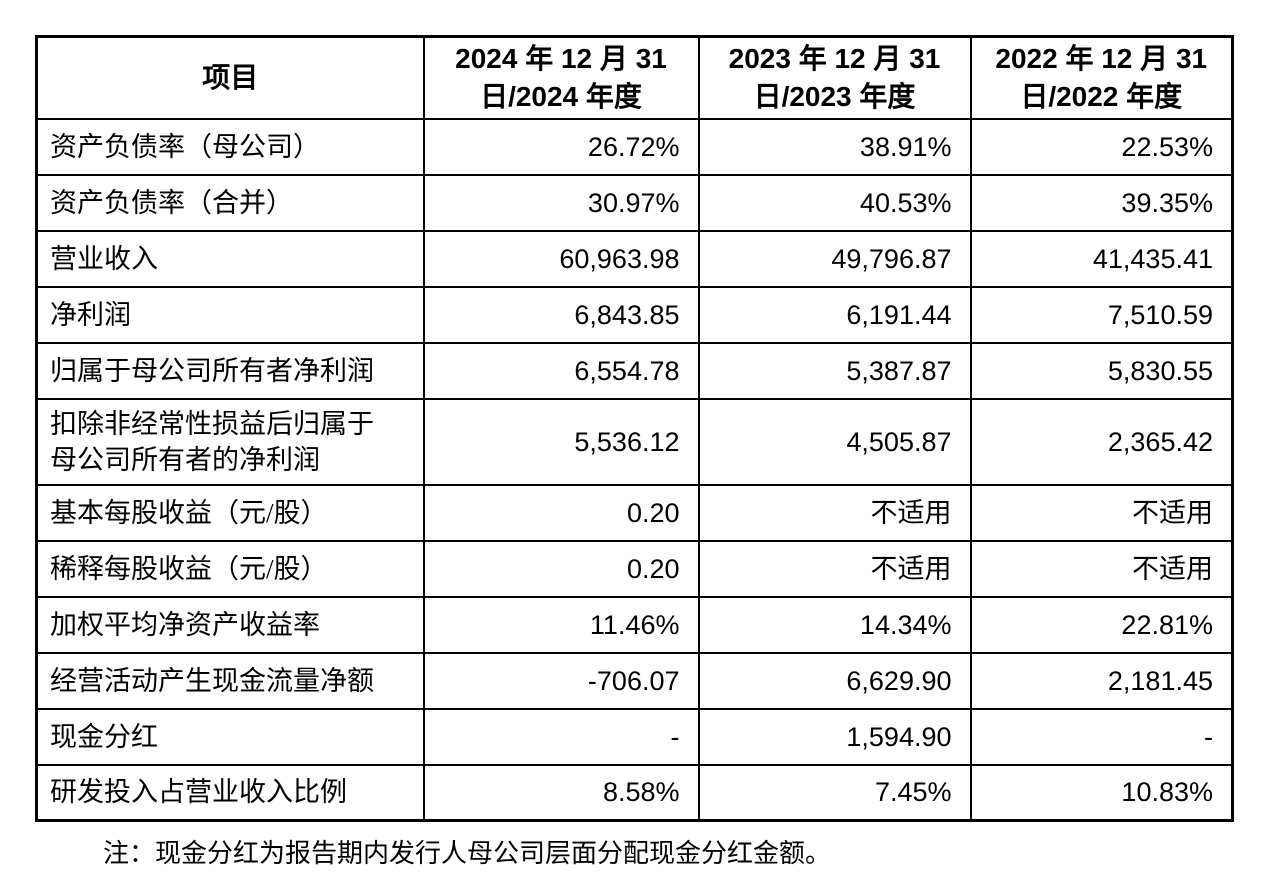 This screenshot has width=1268, height=877. I want to click on value-cell: -706.07, so click(561, 680).